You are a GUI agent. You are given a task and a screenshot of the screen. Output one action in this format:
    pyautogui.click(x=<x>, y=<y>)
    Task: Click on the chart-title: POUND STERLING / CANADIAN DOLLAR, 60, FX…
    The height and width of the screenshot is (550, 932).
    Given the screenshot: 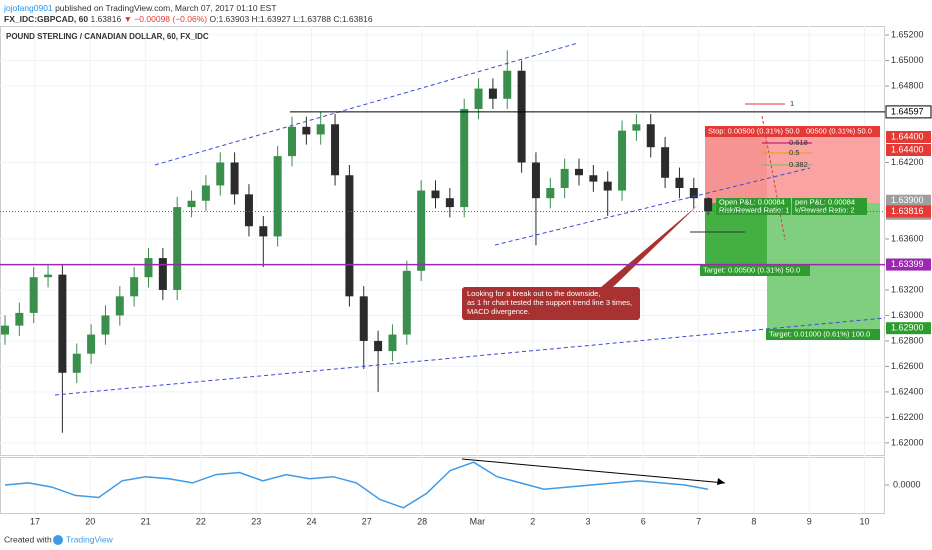 What is the action you would take?
    pyautogui.click(x=107, y=36)
    